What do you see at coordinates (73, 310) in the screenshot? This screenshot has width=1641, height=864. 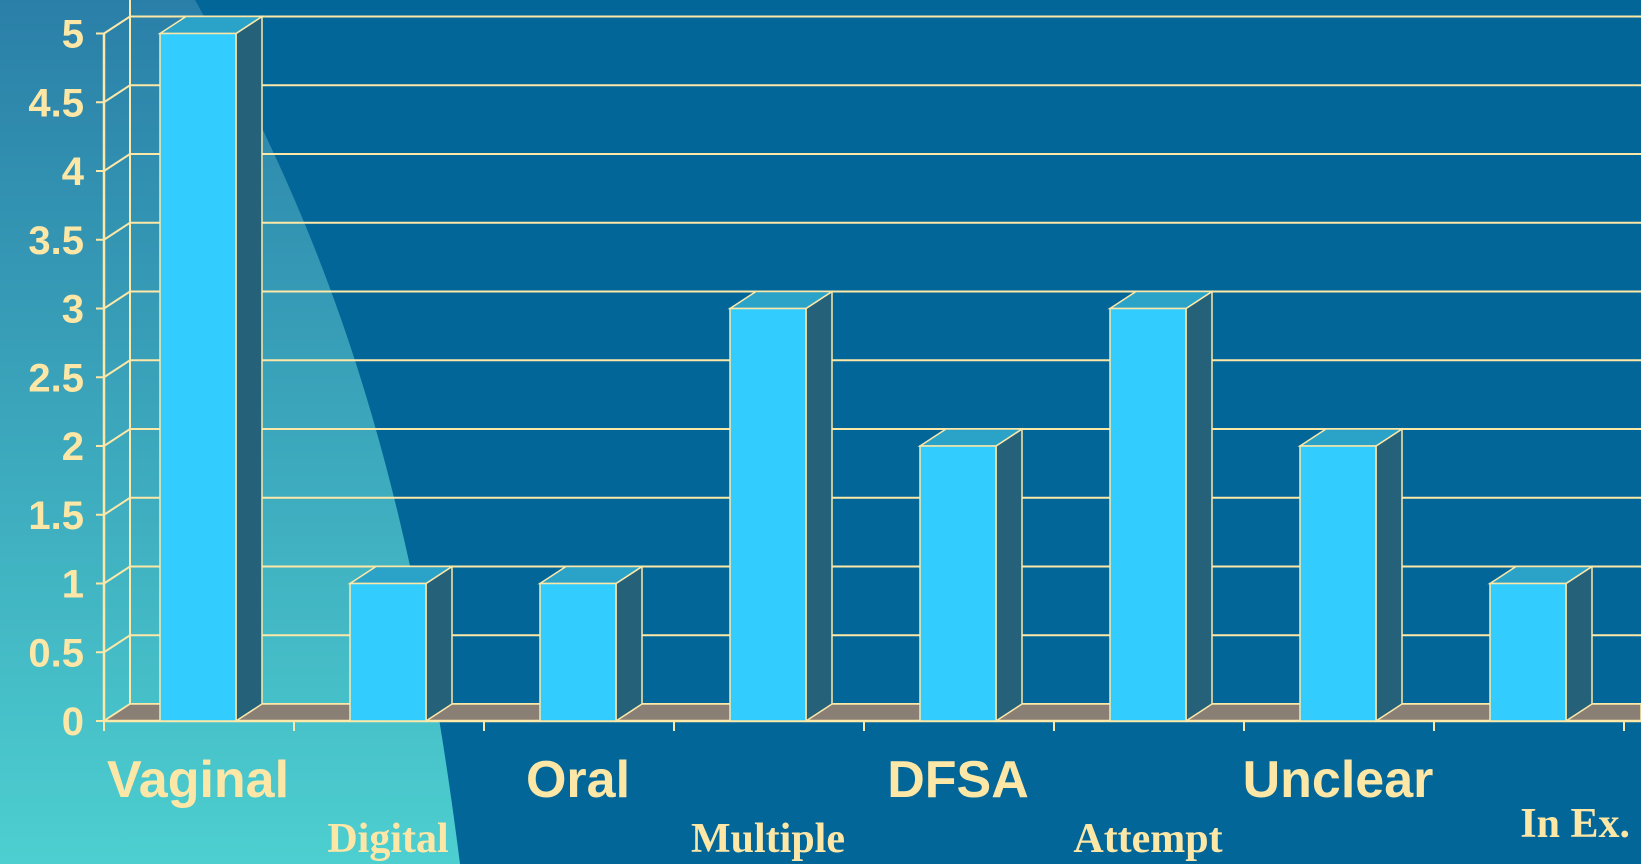 I see `y-tick-label: 3` at bounding box center [73, 310].